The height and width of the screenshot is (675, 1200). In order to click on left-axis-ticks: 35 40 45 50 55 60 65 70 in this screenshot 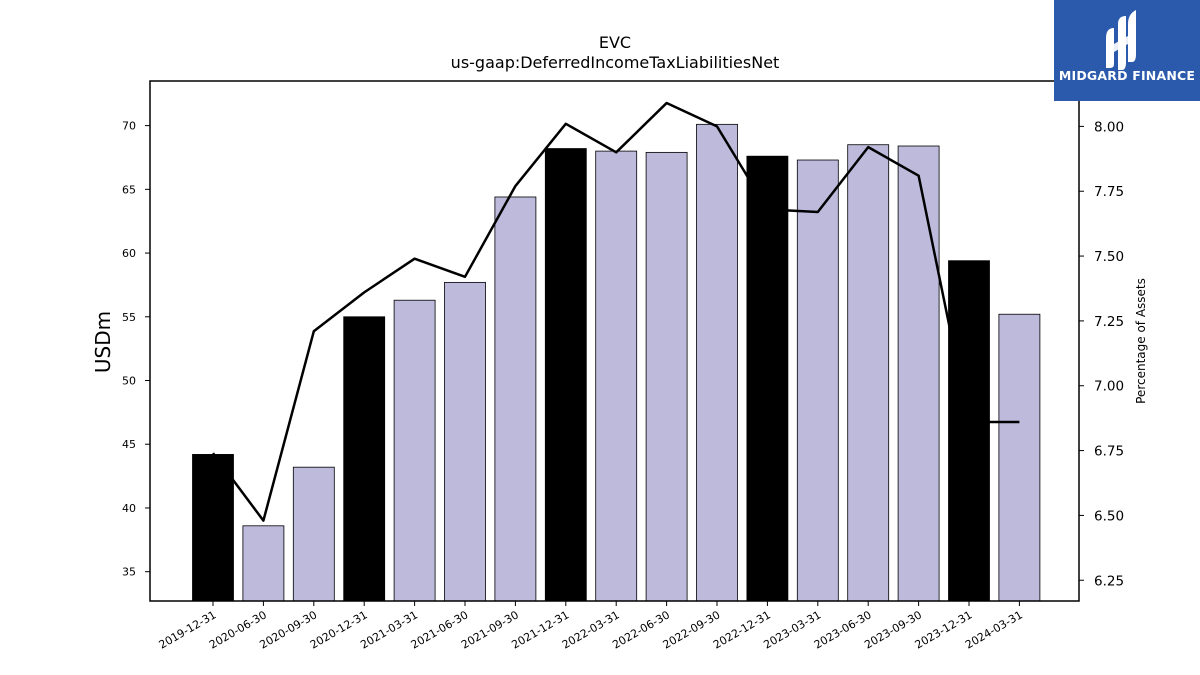, I will do `click(136, 349)`.